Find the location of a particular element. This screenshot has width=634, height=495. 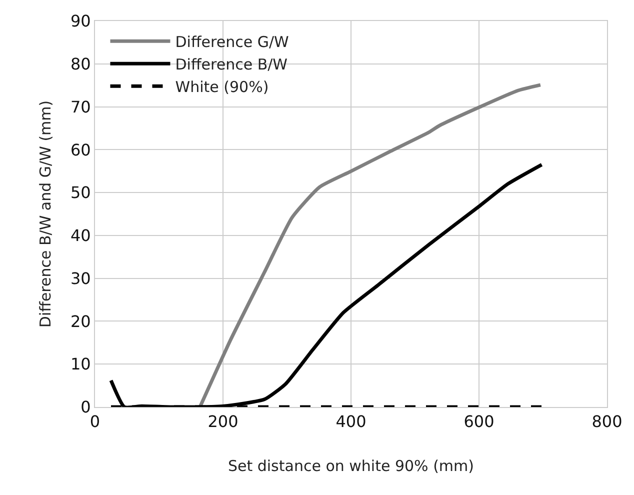

x-tick-label: 200 is located at coordinates (223, 422).